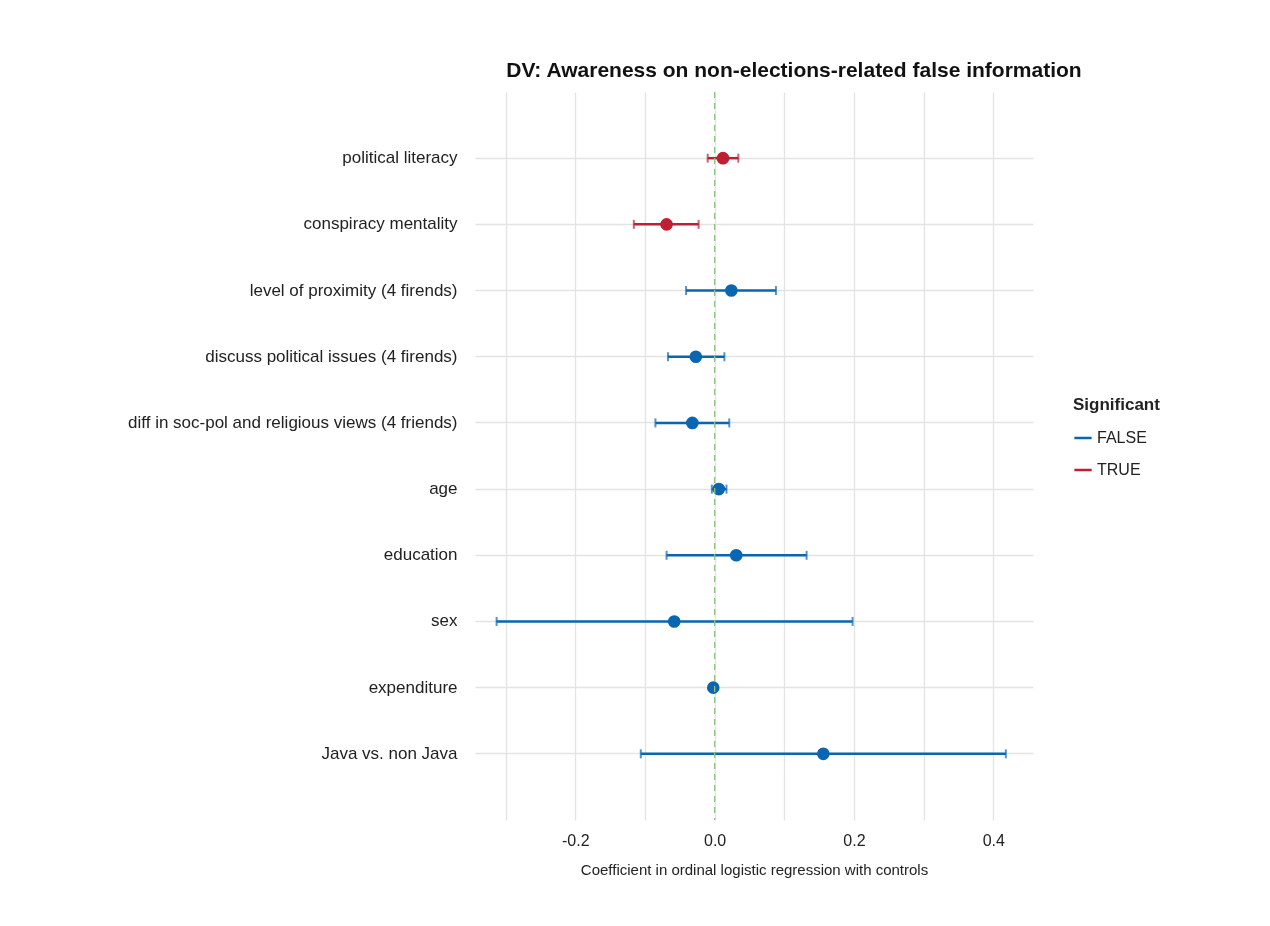  Describe the element at coordinates (1119, 469) in the screenshot. I see `legend-label: TRUE` at that location.